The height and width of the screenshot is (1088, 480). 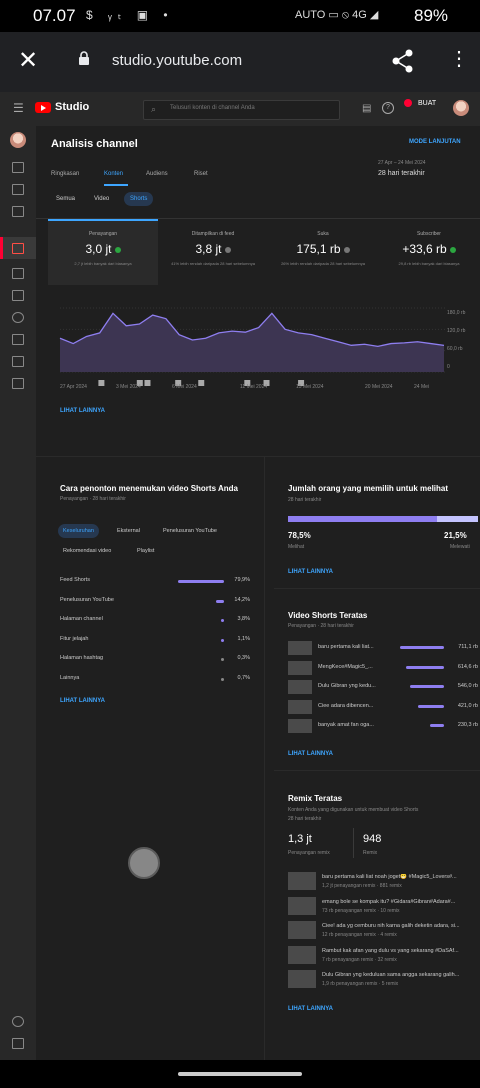 I want to click on send-feedback-icon, so click(x=18, y=1043).